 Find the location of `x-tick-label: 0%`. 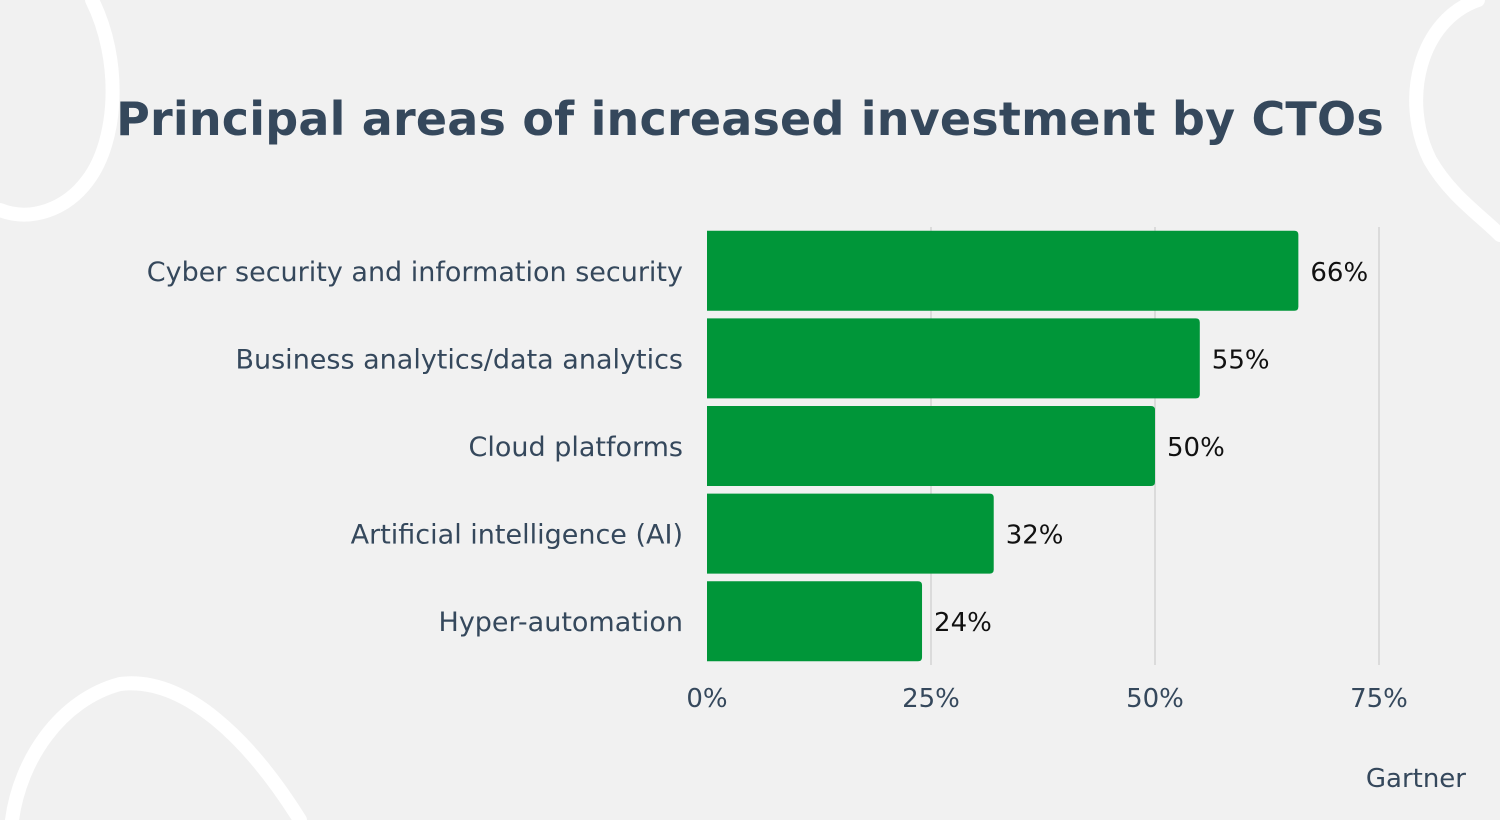

x-tick-label: 0% is located at coordinates (706, 699).